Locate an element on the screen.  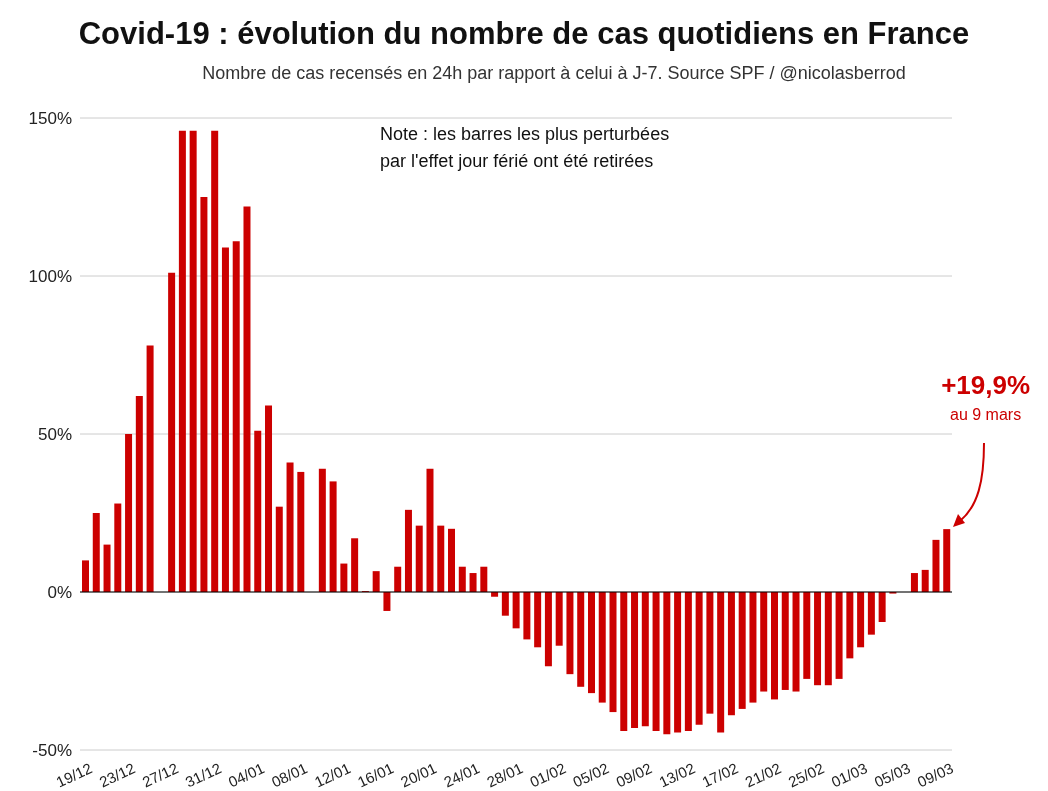
x-tick-label: 20/01 is located at coordinates (418, 775).